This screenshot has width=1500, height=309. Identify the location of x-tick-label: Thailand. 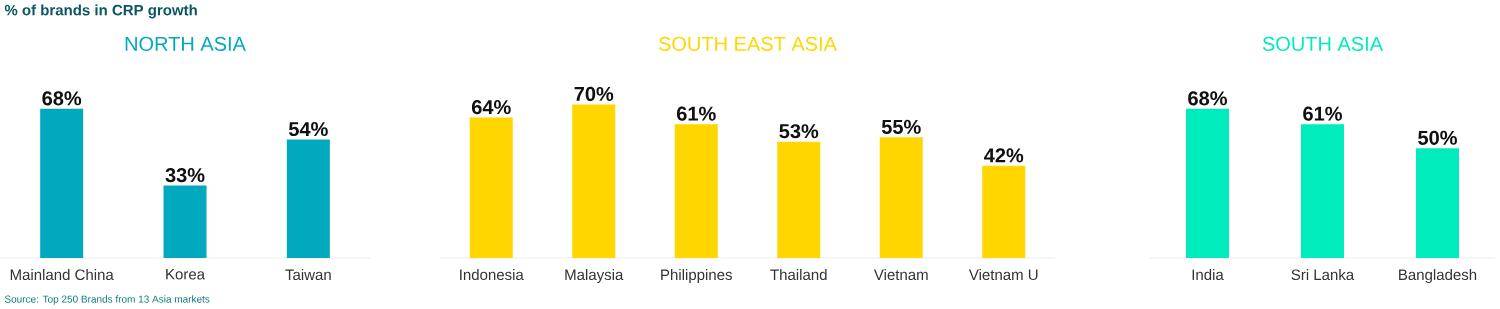
(798, 275).